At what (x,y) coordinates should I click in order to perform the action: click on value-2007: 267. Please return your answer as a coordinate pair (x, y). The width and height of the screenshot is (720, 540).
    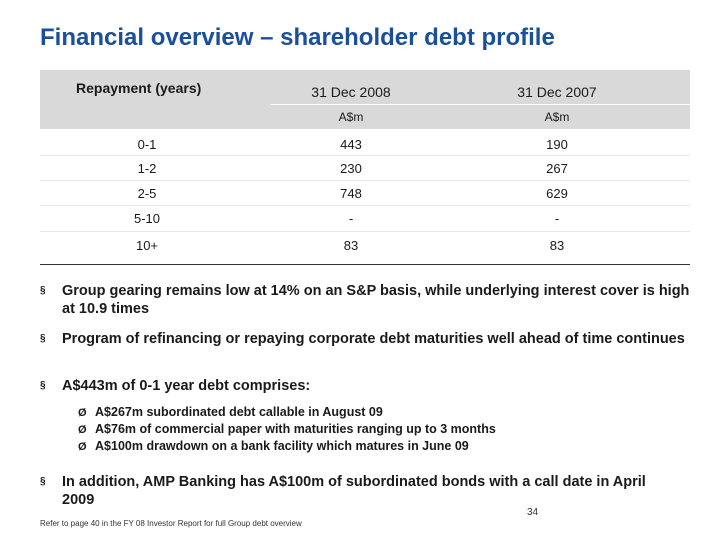
    Looking at the image, I should click on (557, 168).